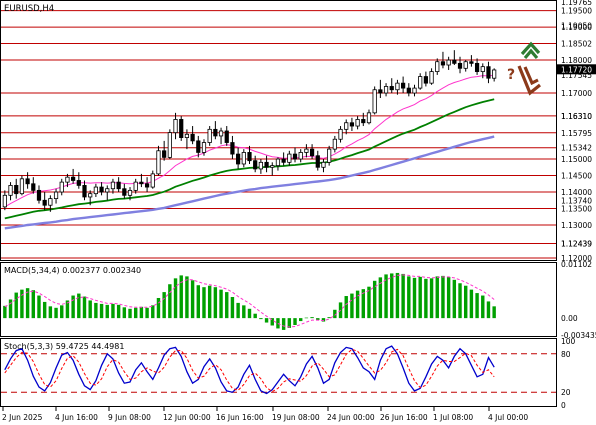  I want to click on macd-title: MACD(5,34,4) 0.002377 0.002340, so click(72, 270).